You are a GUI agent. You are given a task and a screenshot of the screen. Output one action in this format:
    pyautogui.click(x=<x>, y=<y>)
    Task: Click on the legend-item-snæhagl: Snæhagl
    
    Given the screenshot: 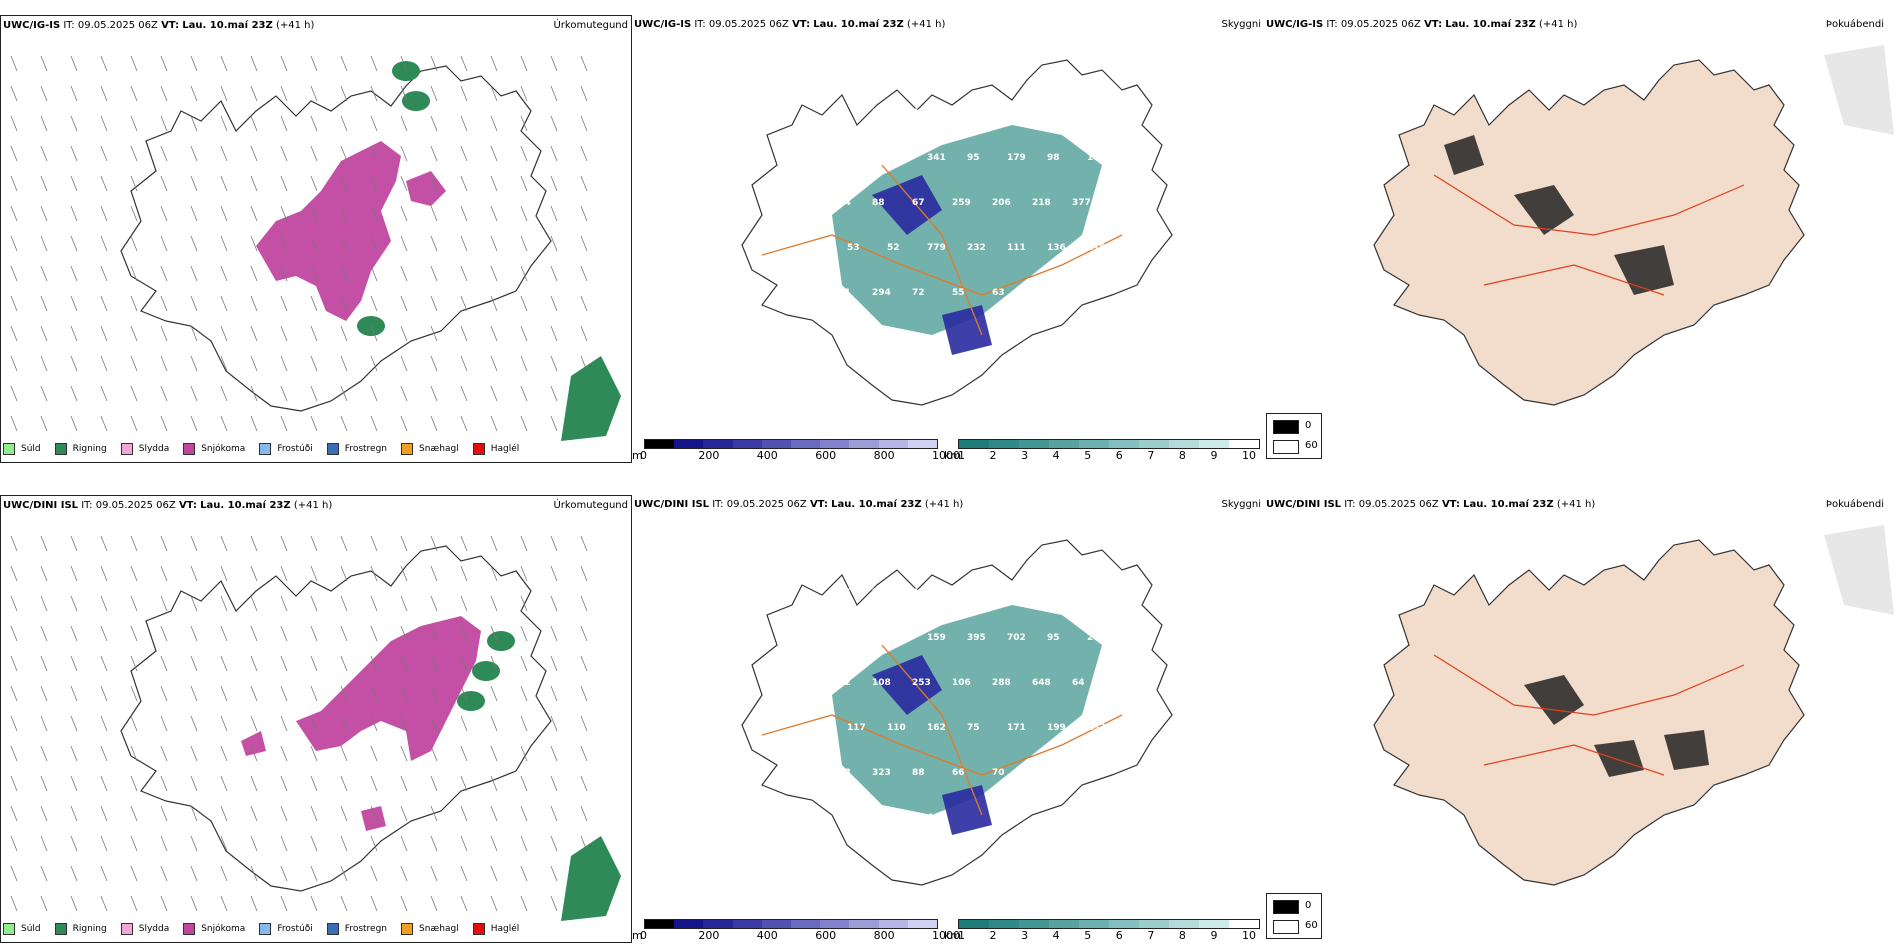 What is the action you would take?
    pyautogui.click(x=430, y=449)
    